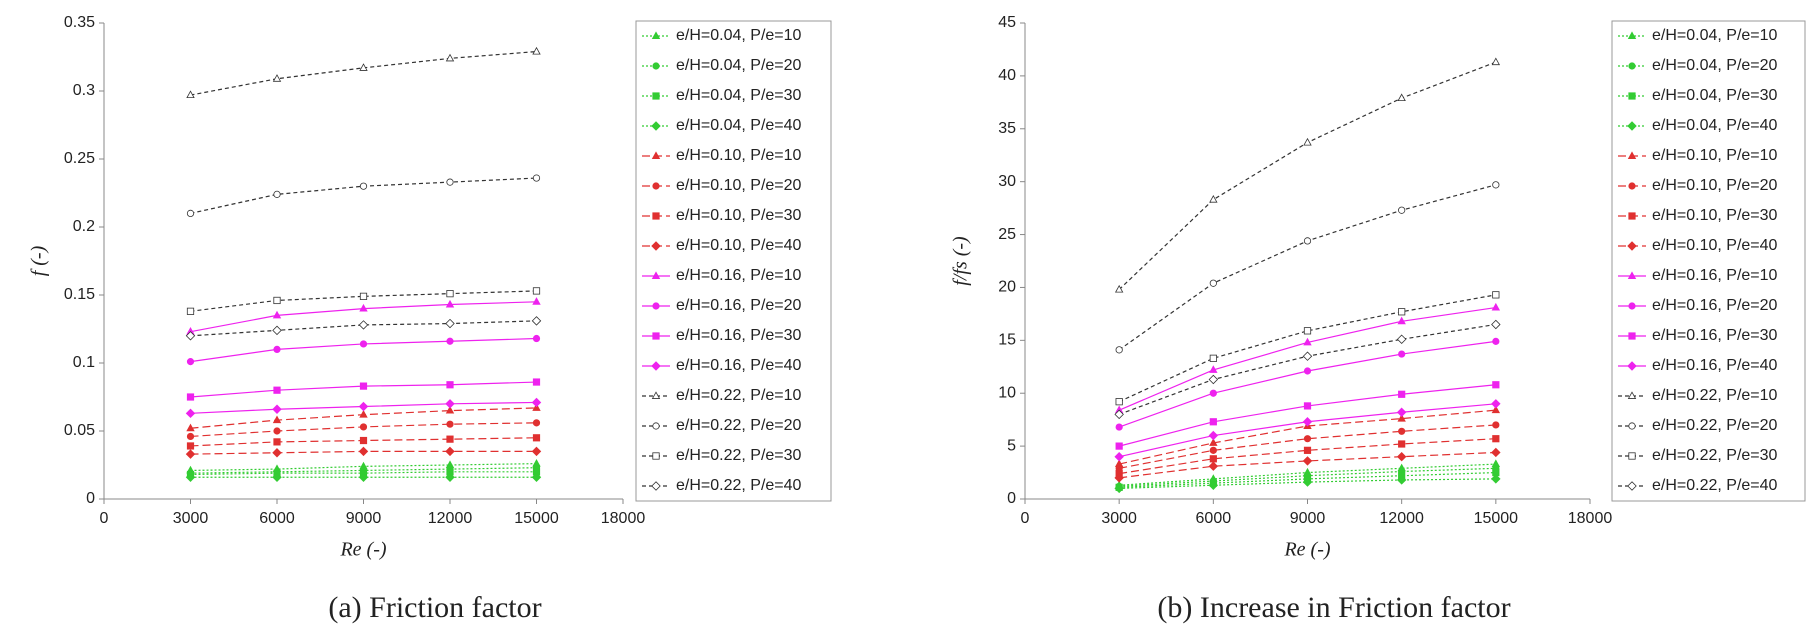 The image size is (1812, 639). Describe the element at coordinates (1011, 445) in the screenshot. I see `y-tick-label: 5` at that location.